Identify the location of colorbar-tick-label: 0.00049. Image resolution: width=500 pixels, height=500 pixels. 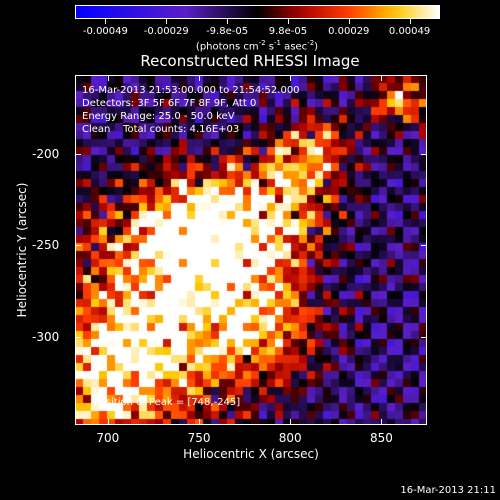
(409, 31).